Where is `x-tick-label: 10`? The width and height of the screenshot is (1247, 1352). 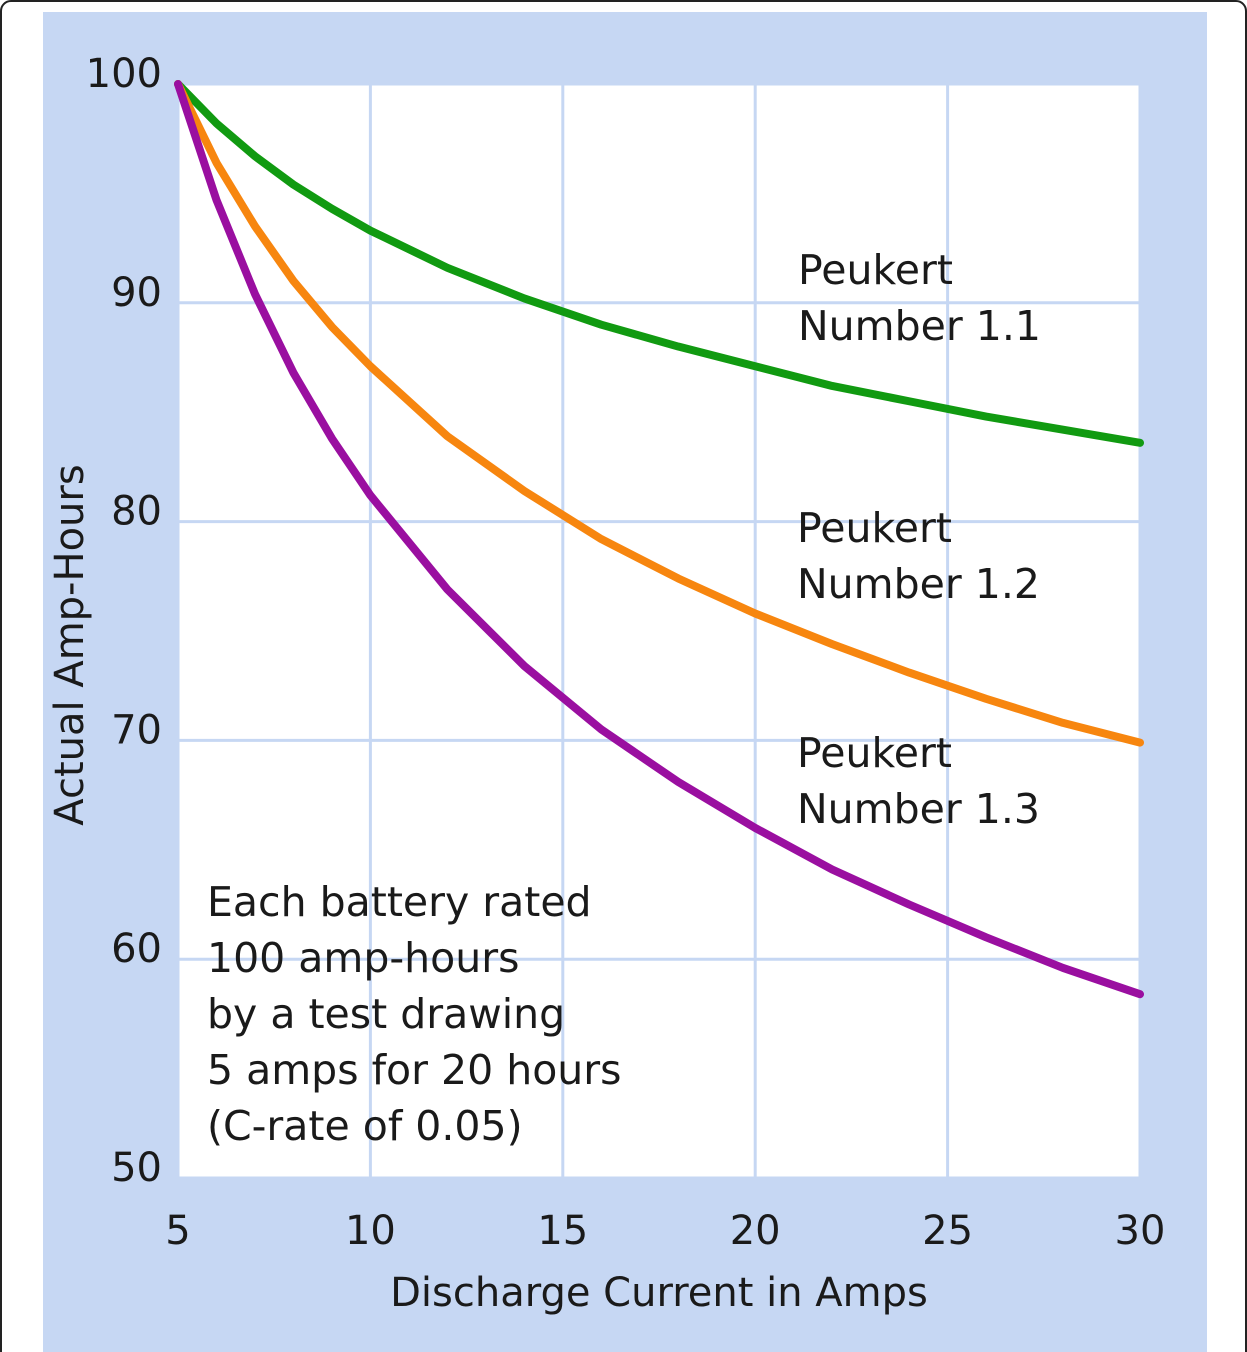
x-tick-label: 10 is located at coordinates (370, 1231).